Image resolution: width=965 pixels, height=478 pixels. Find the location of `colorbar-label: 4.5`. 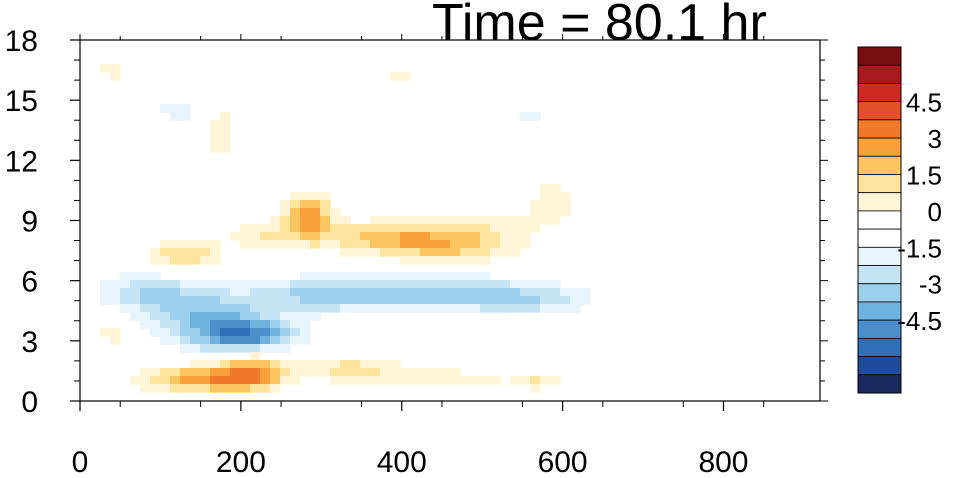

colorbar-label: 4.5 is located at coordinates (924, 103).